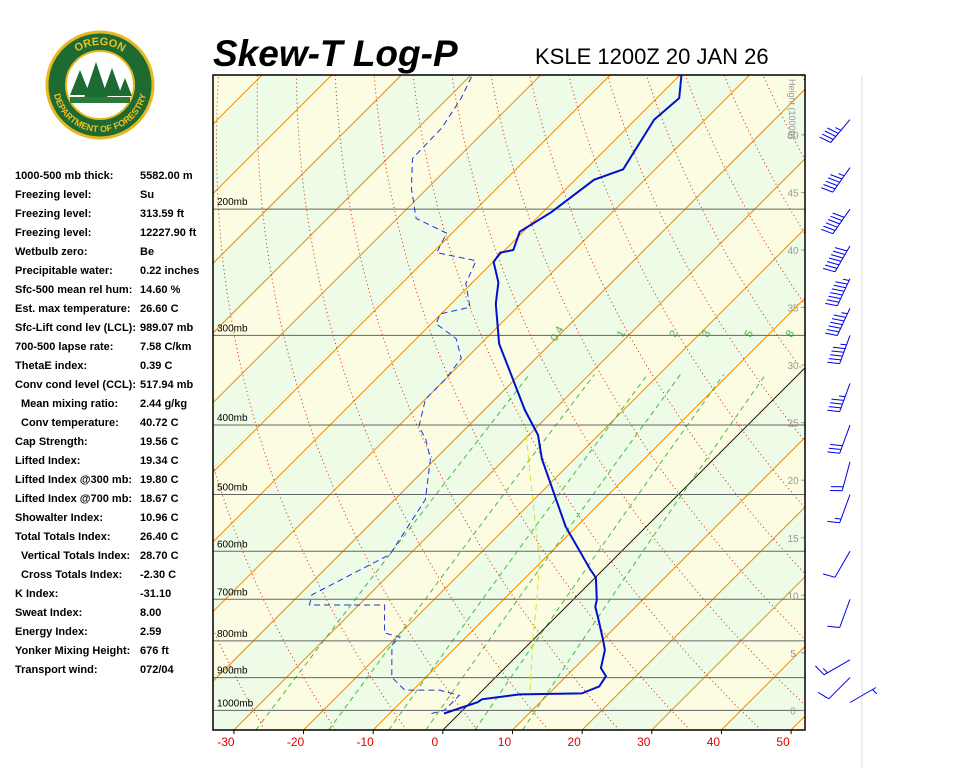  What do you see at coordinates (73, 480) in the screenshot?
I see `stat-label: Lifted Index @300 mb:` at bounding box center [73, 480].